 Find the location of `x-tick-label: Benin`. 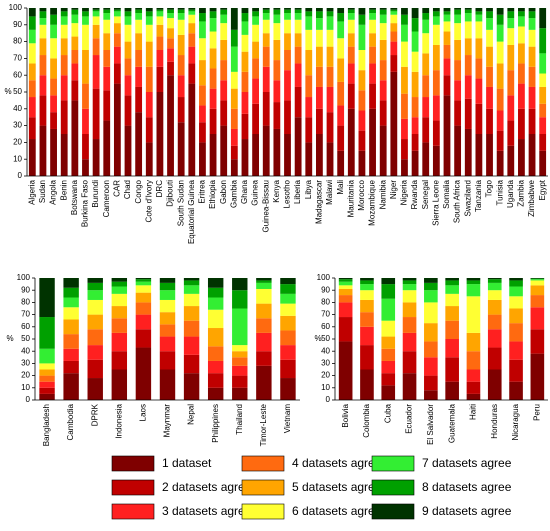

x-tick-label: Benin is located at coordinates (63, 190).